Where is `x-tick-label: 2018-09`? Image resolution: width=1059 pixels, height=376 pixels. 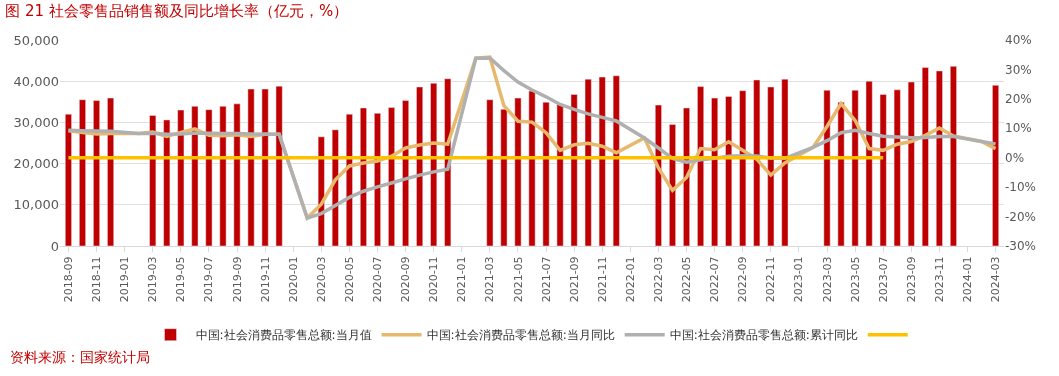 x-tick-label: 2018-09 is located at coordinates (68, 279).